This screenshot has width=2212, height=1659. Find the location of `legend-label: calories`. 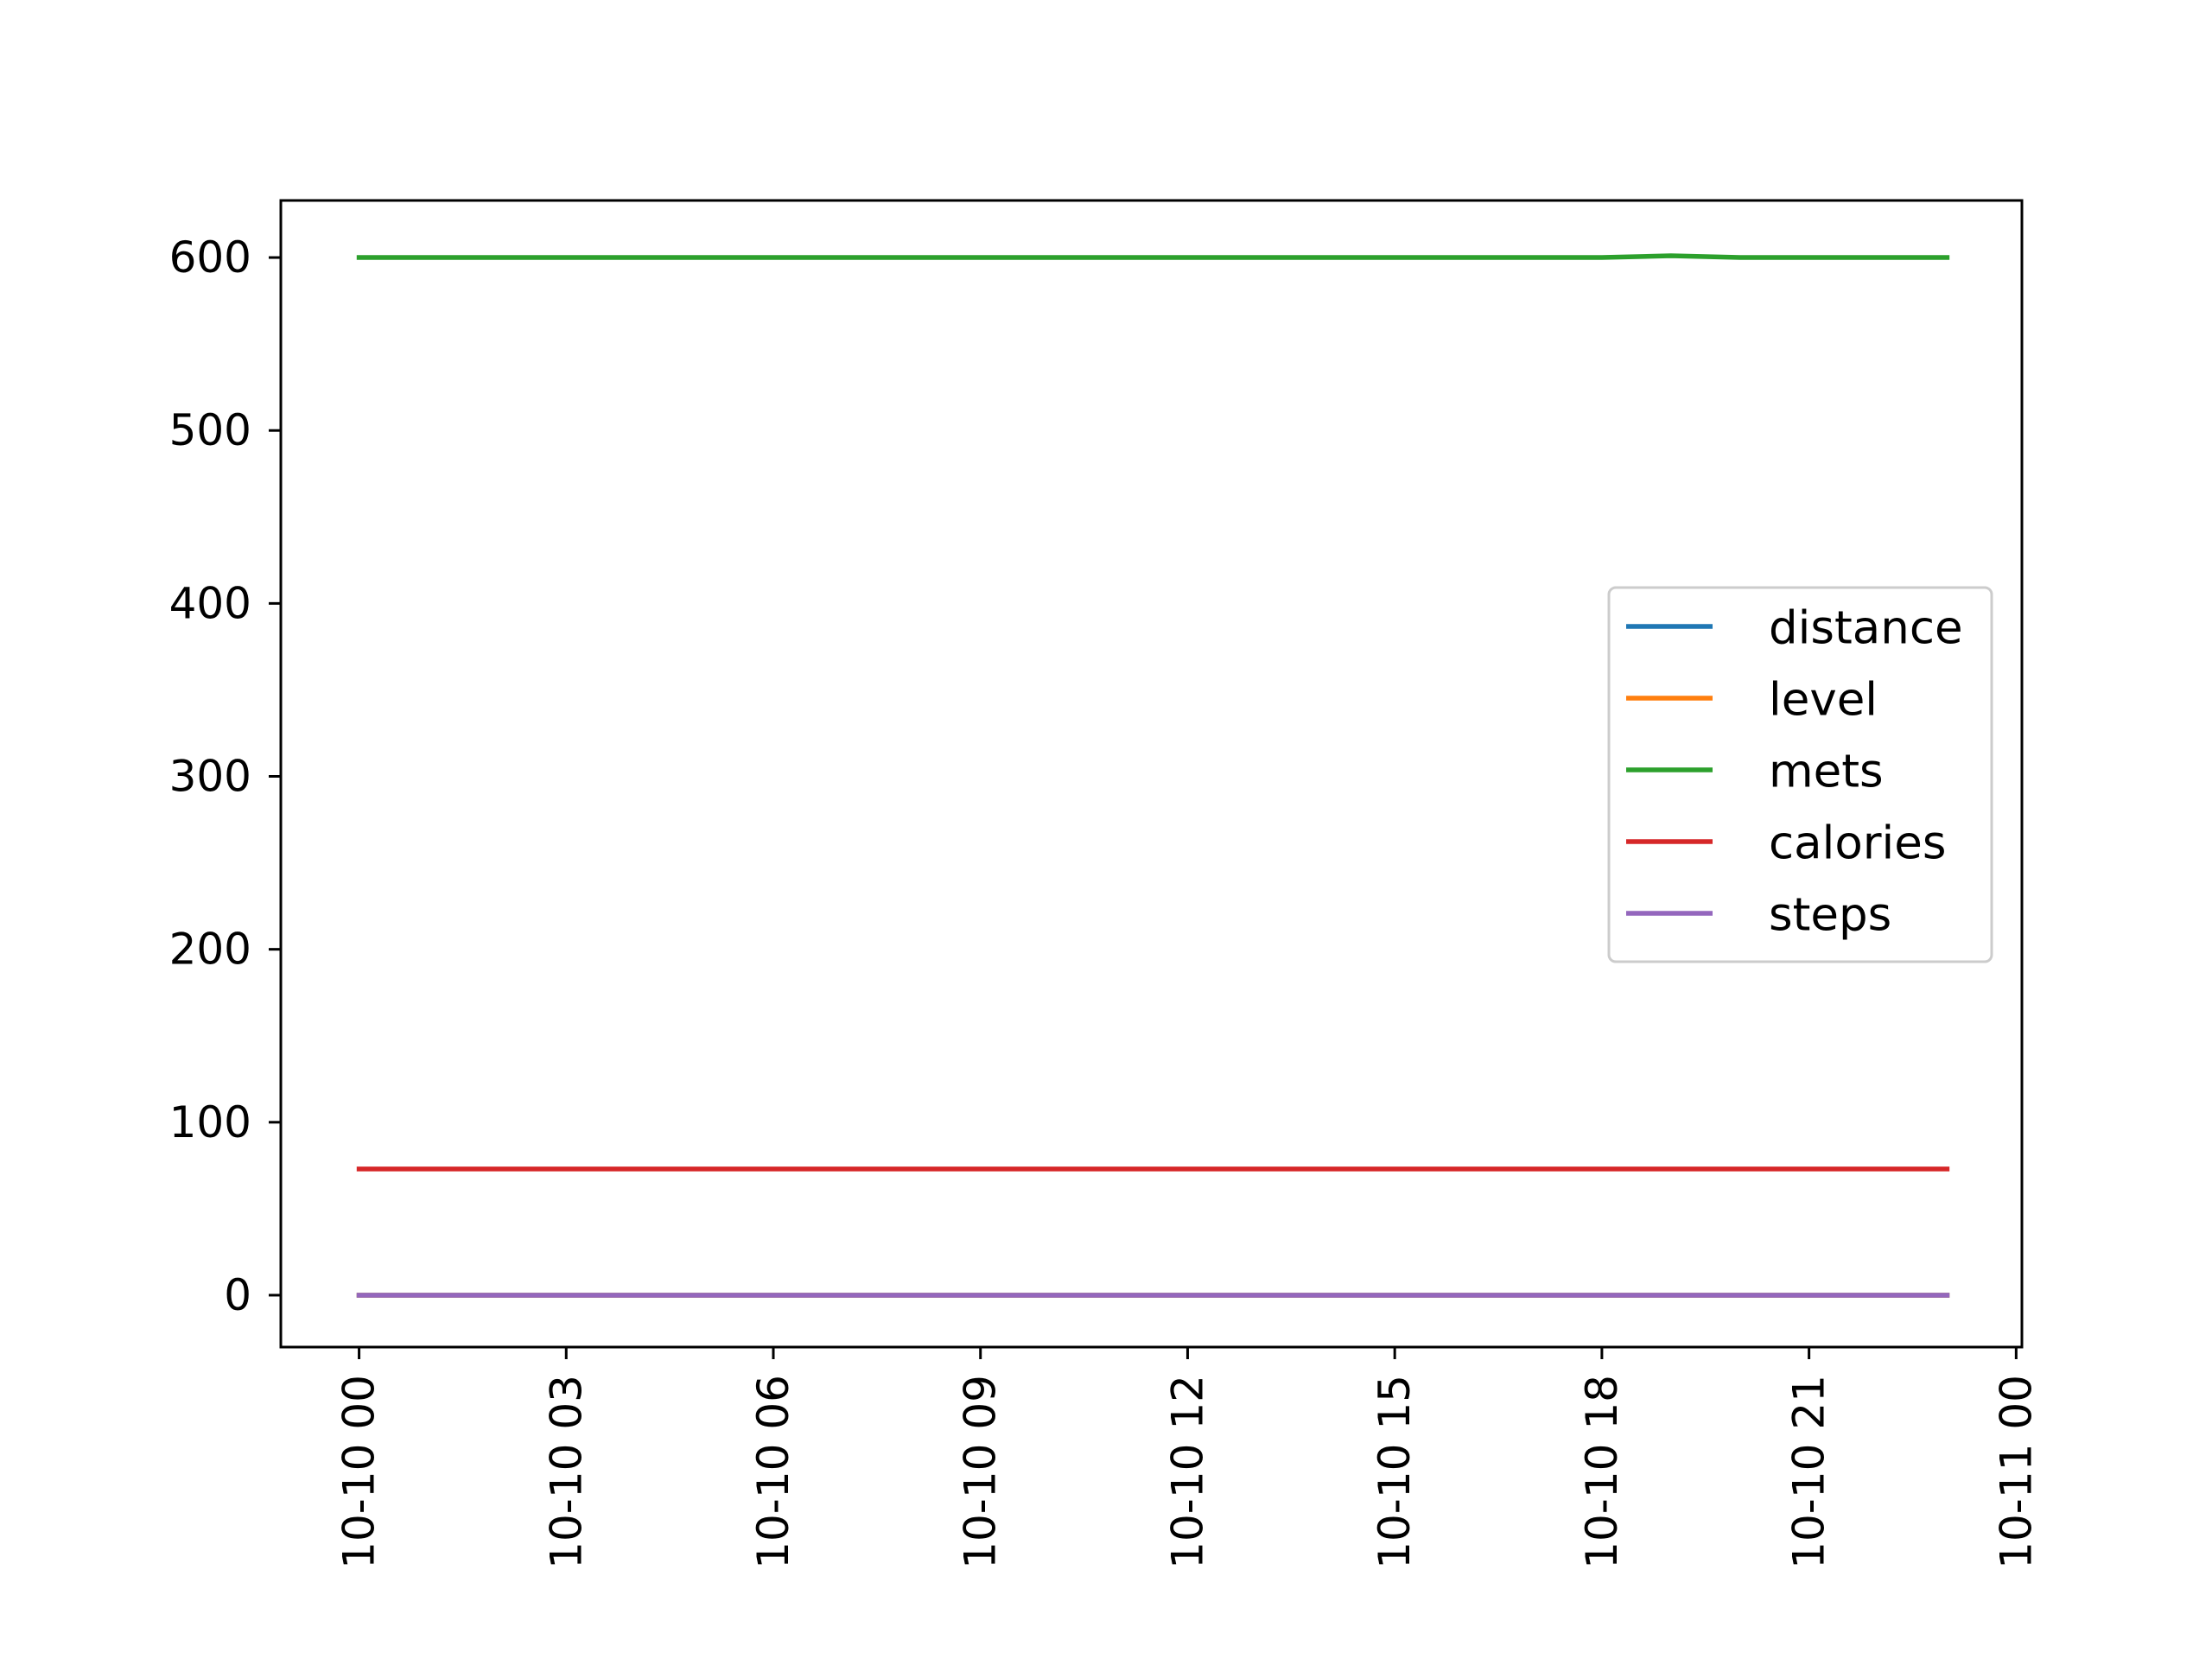

legend-label: calories is located at coordinates (1858, 843).